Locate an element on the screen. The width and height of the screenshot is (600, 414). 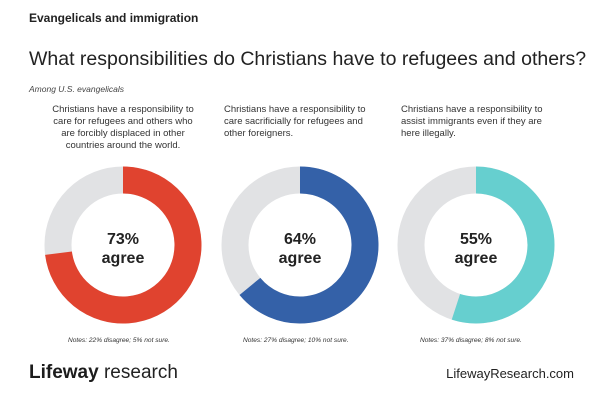
donut-value-label: 55% is located at coordinates (476, 239).